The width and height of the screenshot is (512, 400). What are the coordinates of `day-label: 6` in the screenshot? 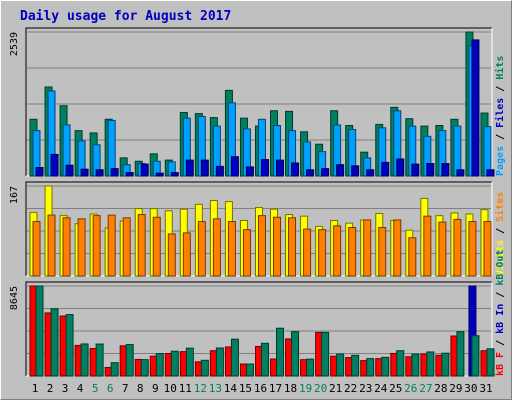 It's located at (110, 388).